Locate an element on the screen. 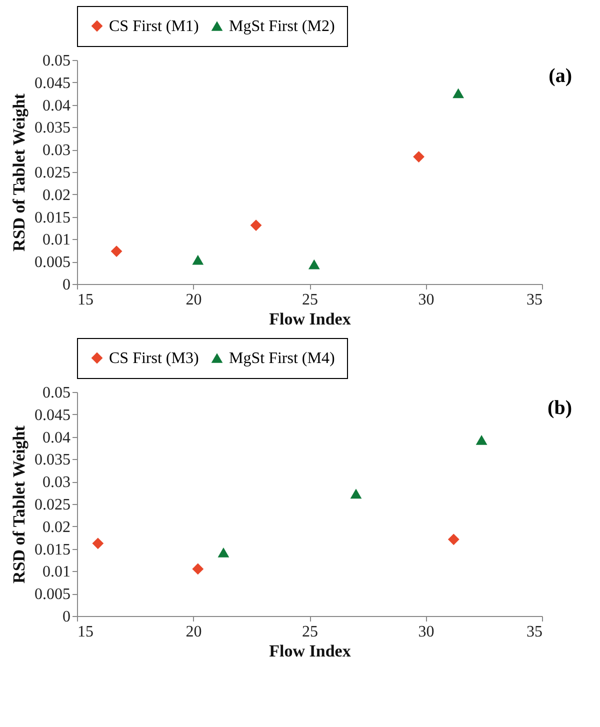 The height and width of the screenshot is (727, 600). text: (b) is located at coordinates (560, 408).